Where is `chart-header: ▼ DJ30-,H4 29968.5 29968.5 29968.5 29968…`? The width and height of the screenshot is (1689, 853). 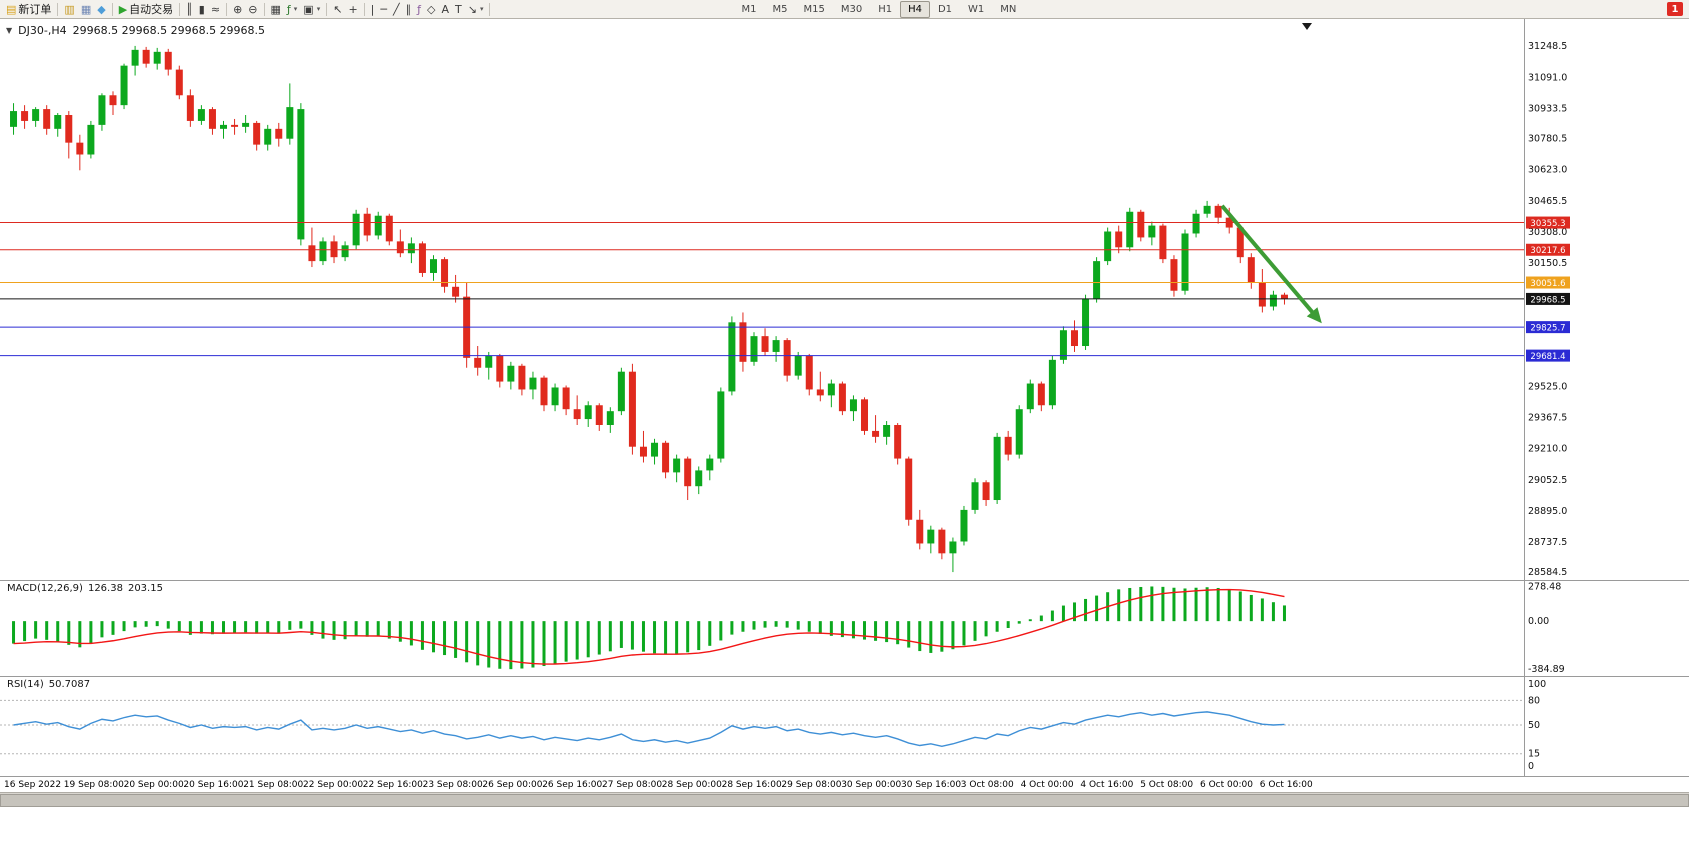 chart-header: ▼ DJ30-,H4 29968.5 29968.5 29968.5 29968… is located at coordinates (135, 30).